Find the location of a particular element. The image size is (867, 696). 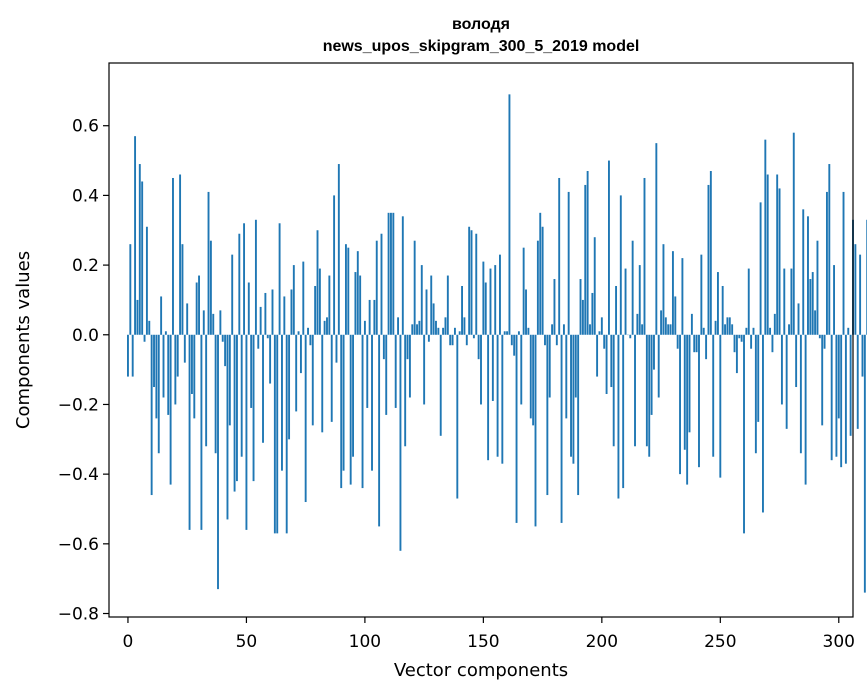

y-tick-label: 0.6 is located at coordinates (85, 127).